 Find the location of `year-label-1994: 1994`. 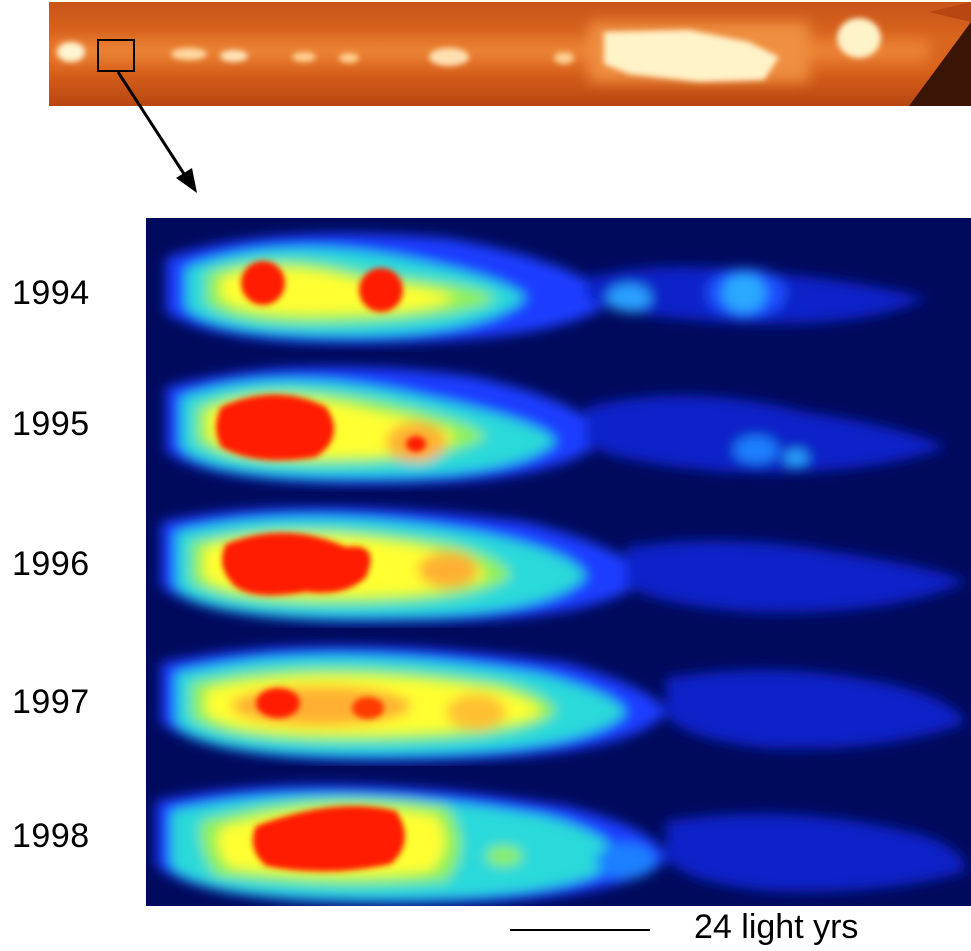

year-label-1994: 1994 is located at coordinates (51, 293).